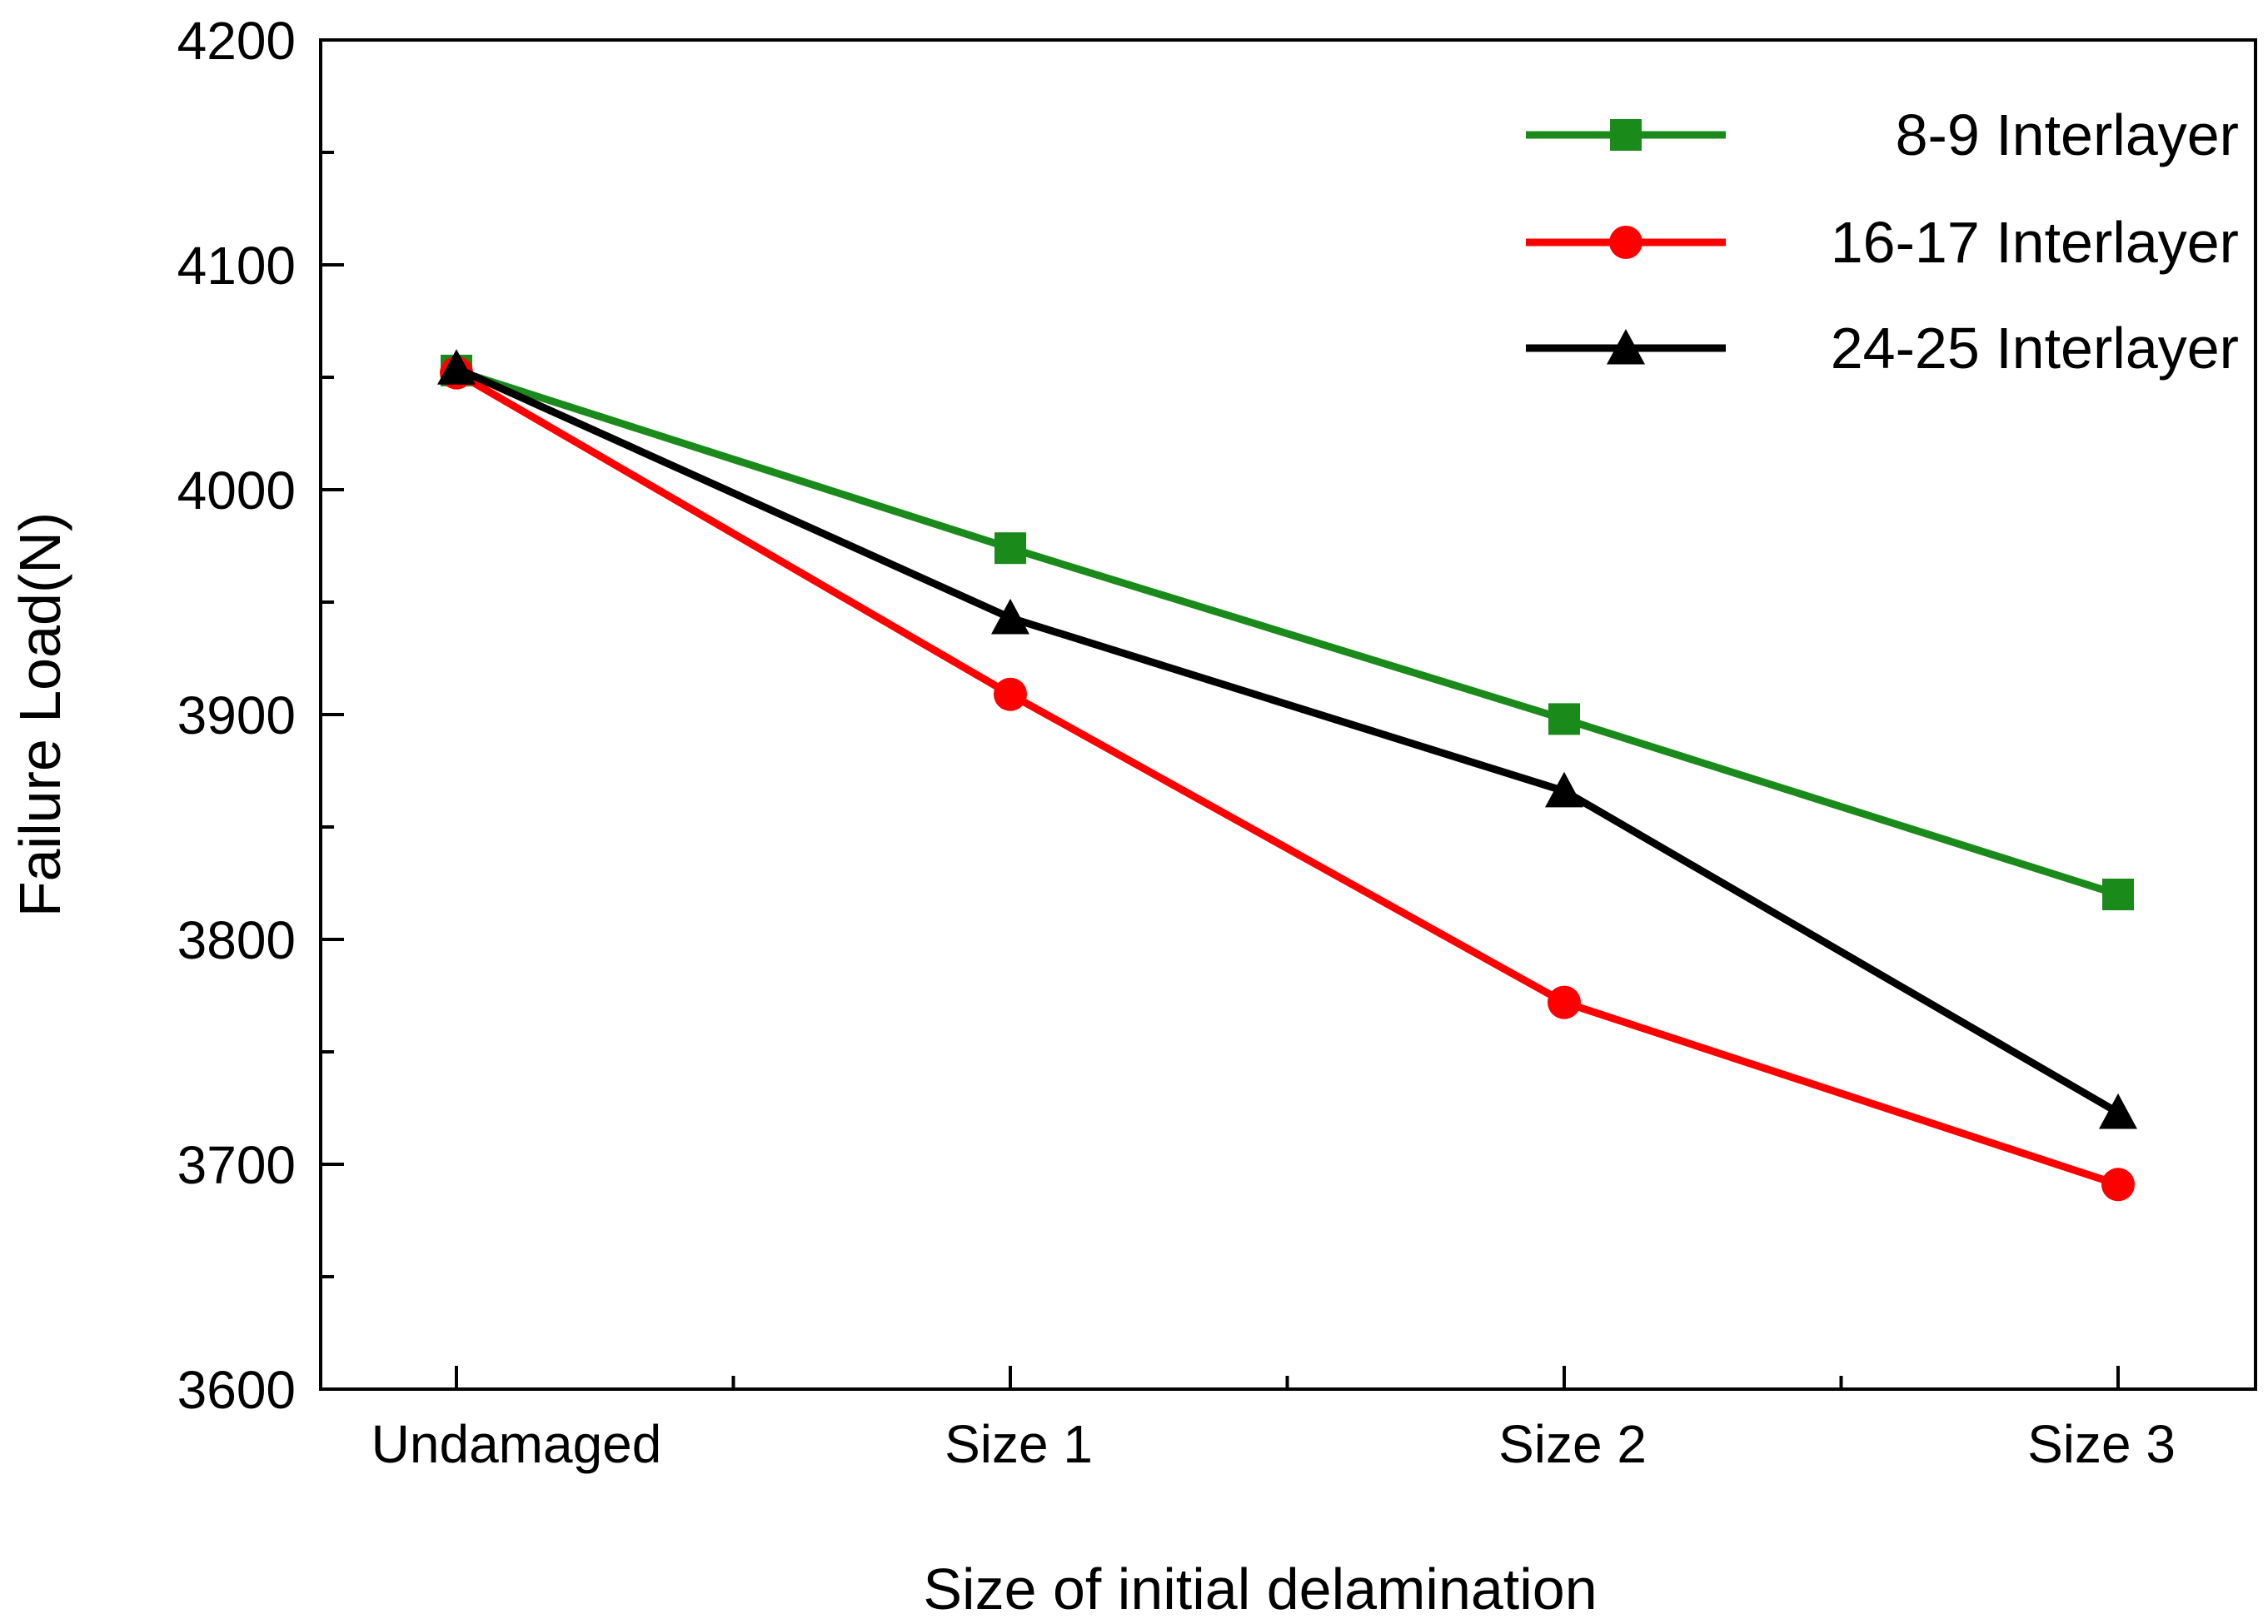 This screenshot has width=2268, height=1624. Describe the element at coordinates (2101, 1444) in the screenshot. I see `x-tick-label: Size 3` at that location.